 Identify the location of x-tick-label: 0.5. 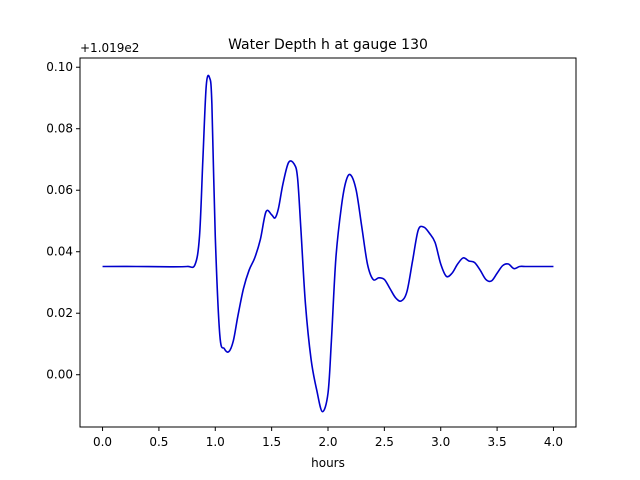
(158, 442).